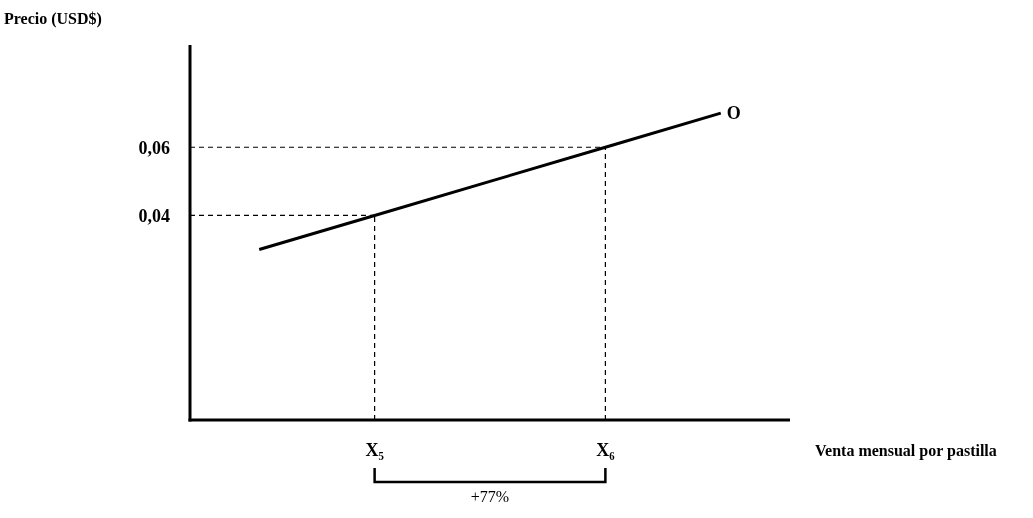 The image size is (1033, 518). What do you see at coordinates (490, 496) in the screenshot?
I see `text: +77%` at bounding box center [490, 496].